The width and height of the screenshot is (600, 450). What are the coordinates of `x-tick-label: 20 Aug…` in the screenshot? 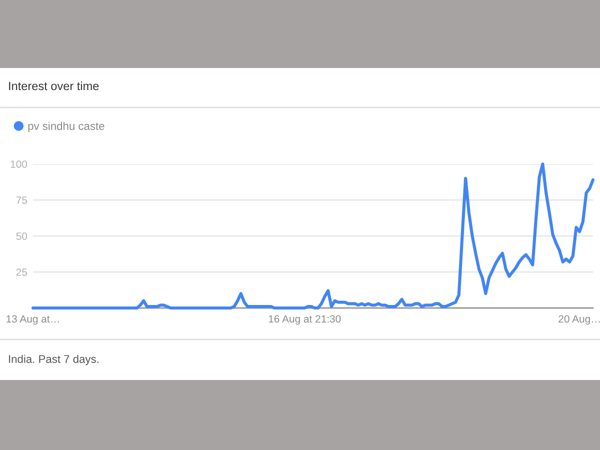 It's located at (579, 320).